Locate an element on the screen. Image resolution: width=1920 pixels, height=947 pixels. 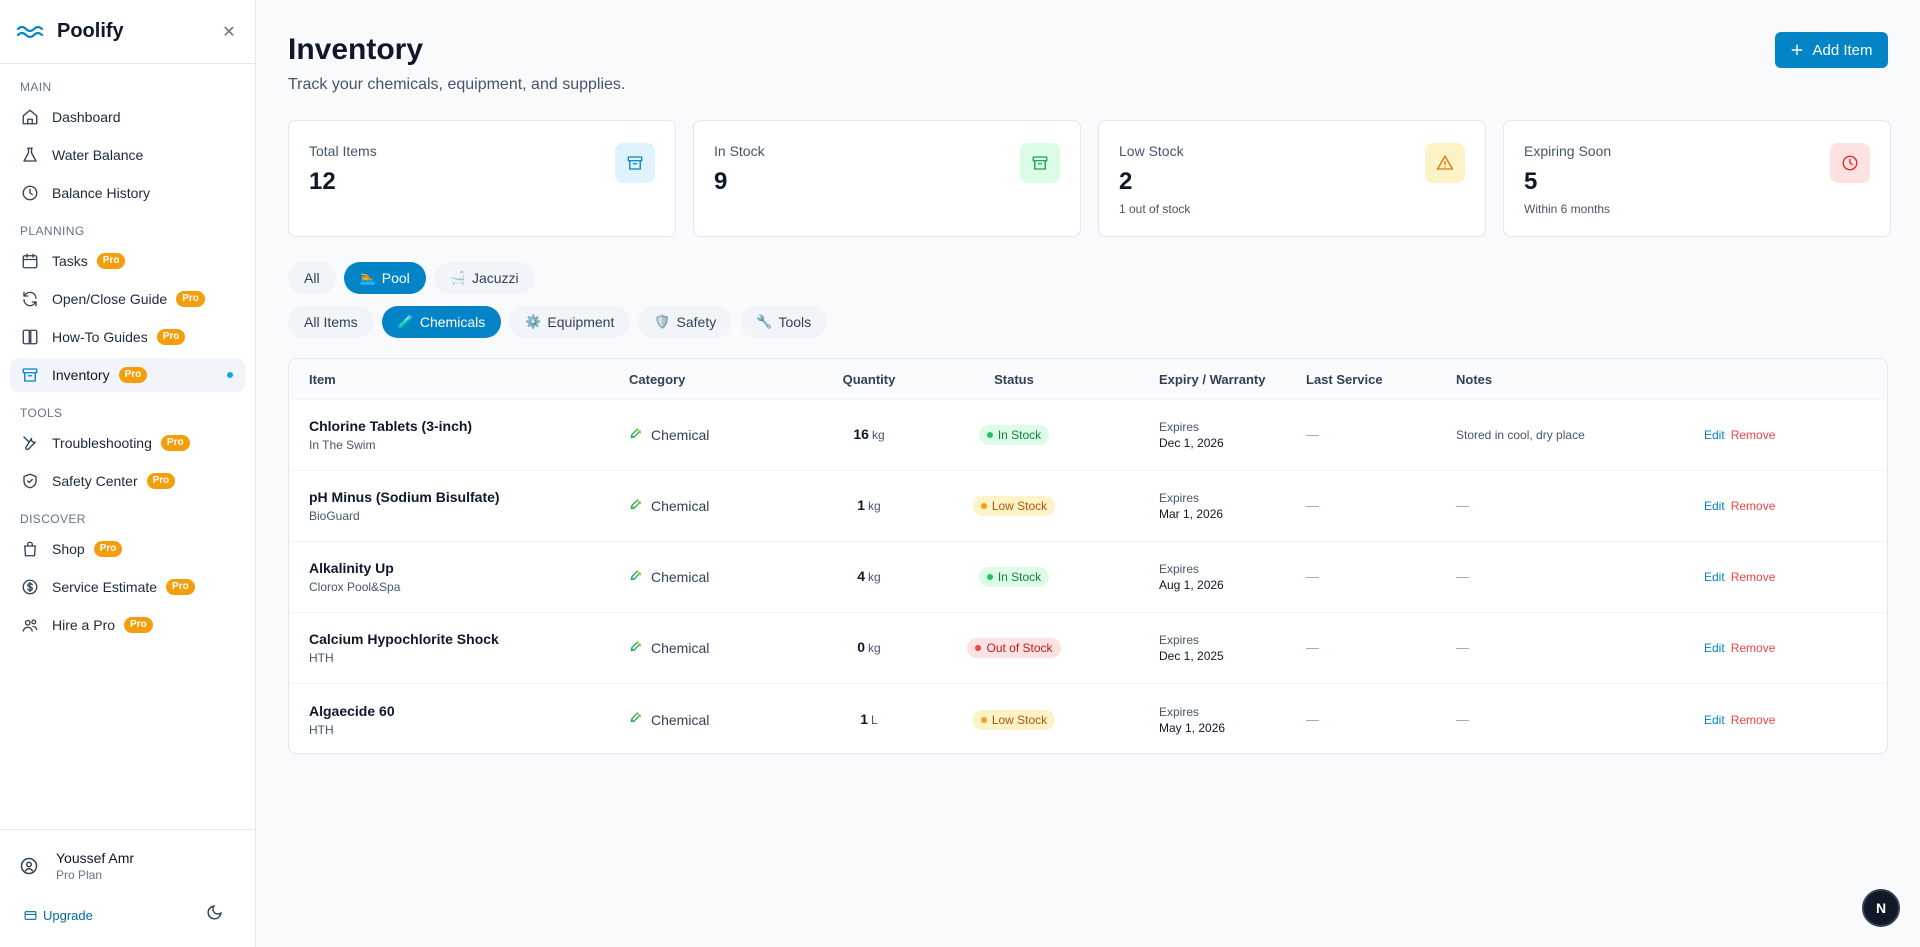
location-filter: All 🏊 Pool 🛁 Jacuzzi is located at coordinates (411, 278).